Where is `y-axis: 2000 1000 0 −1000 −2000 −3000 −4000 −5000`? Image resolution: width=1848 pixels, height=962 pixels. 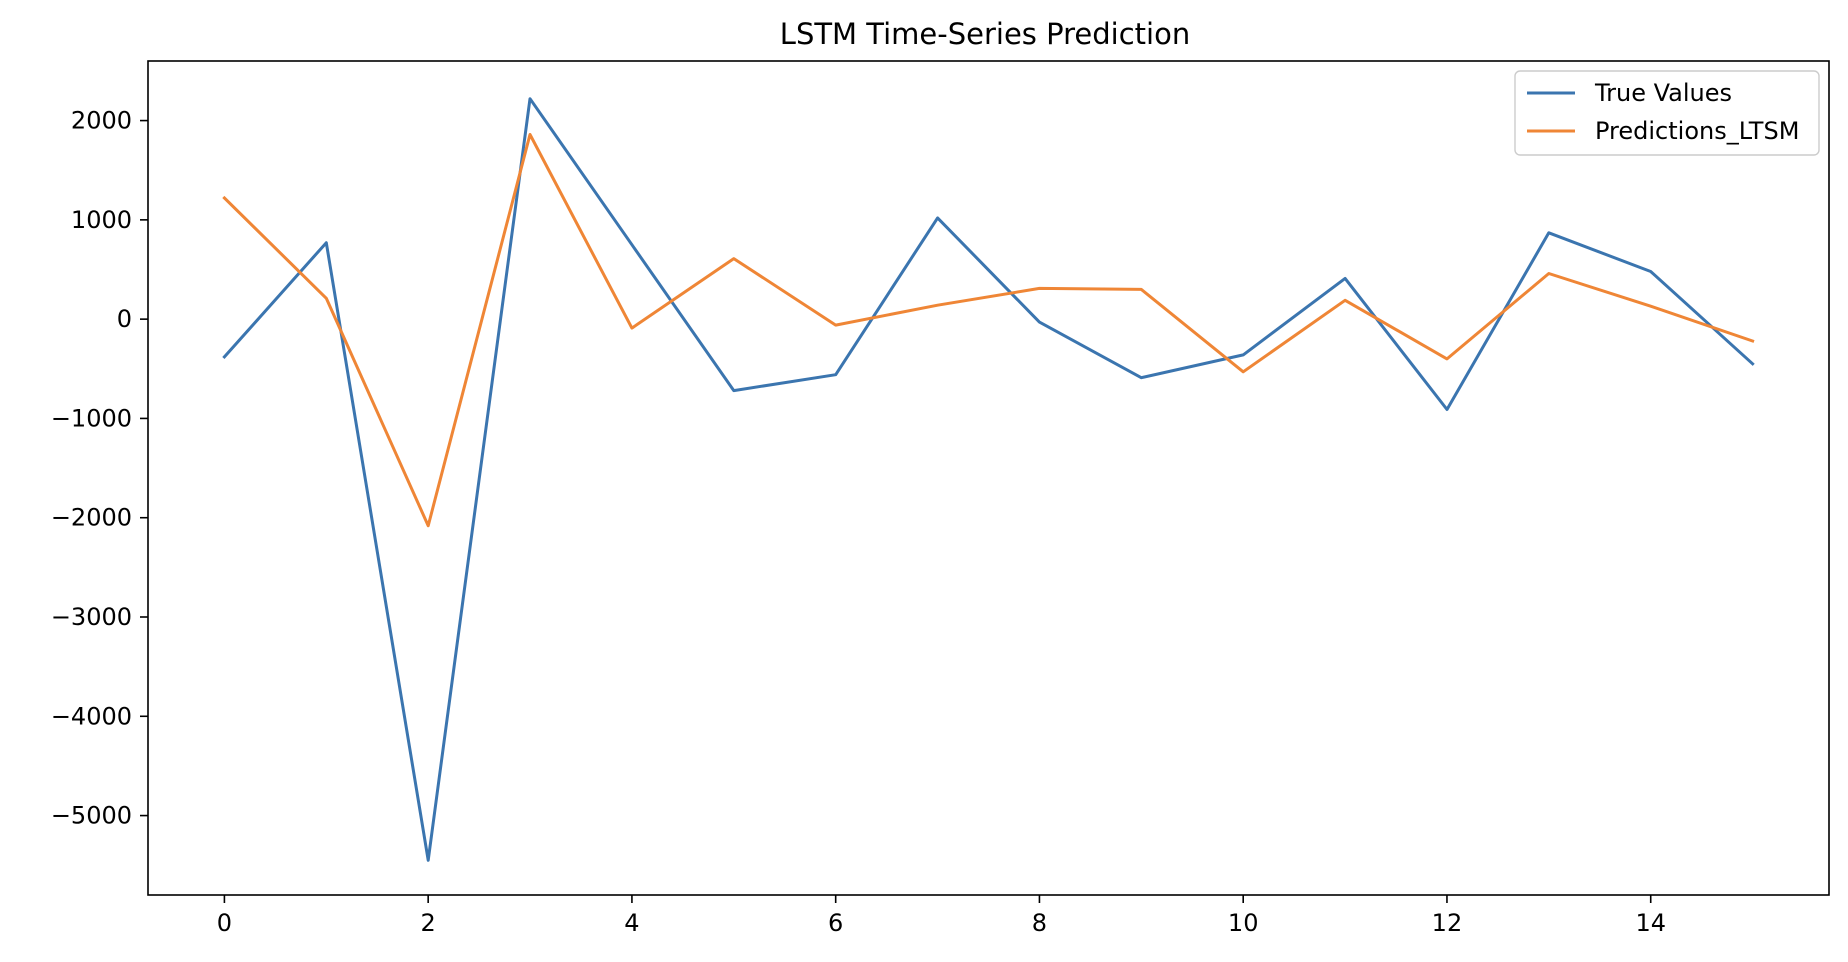
y-axis: 2000 1000 0 −1000 −2000 −3000 −4000 −5000 is located at coordinates (99, 468).